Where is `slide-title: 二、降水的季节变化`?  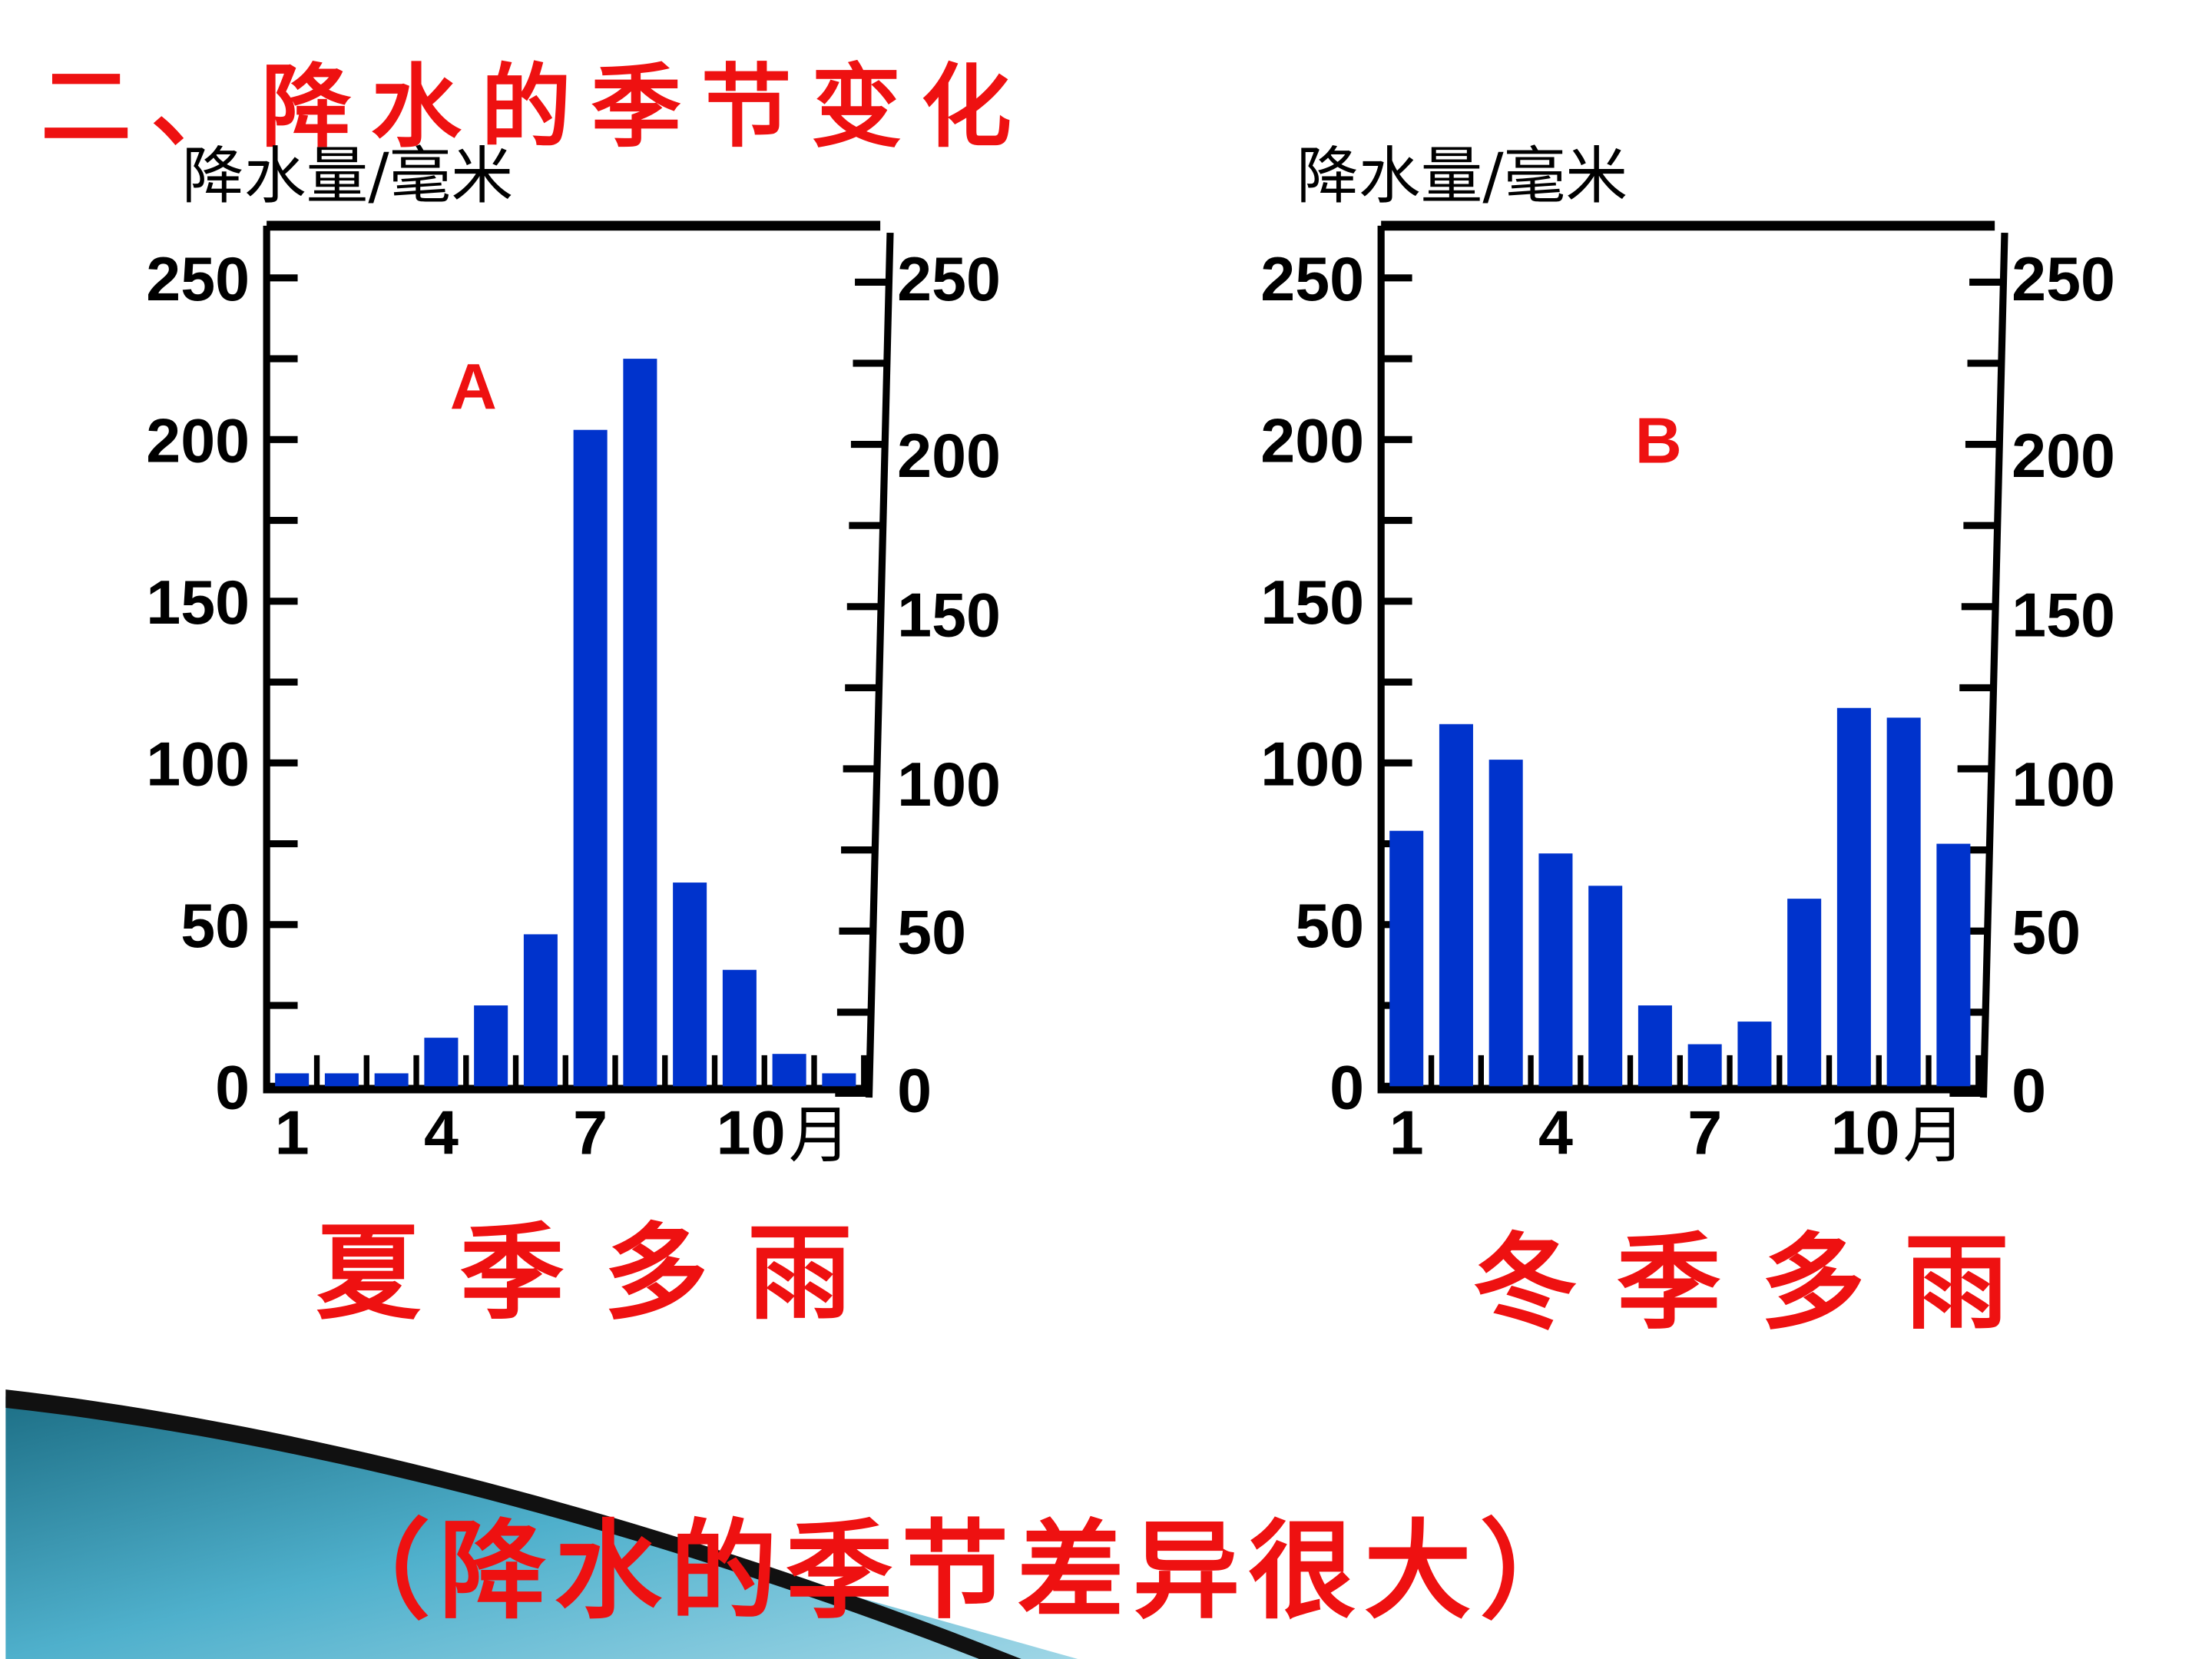
slide-title: 二、降水的季节变化 is located at coordinates (536, 107).